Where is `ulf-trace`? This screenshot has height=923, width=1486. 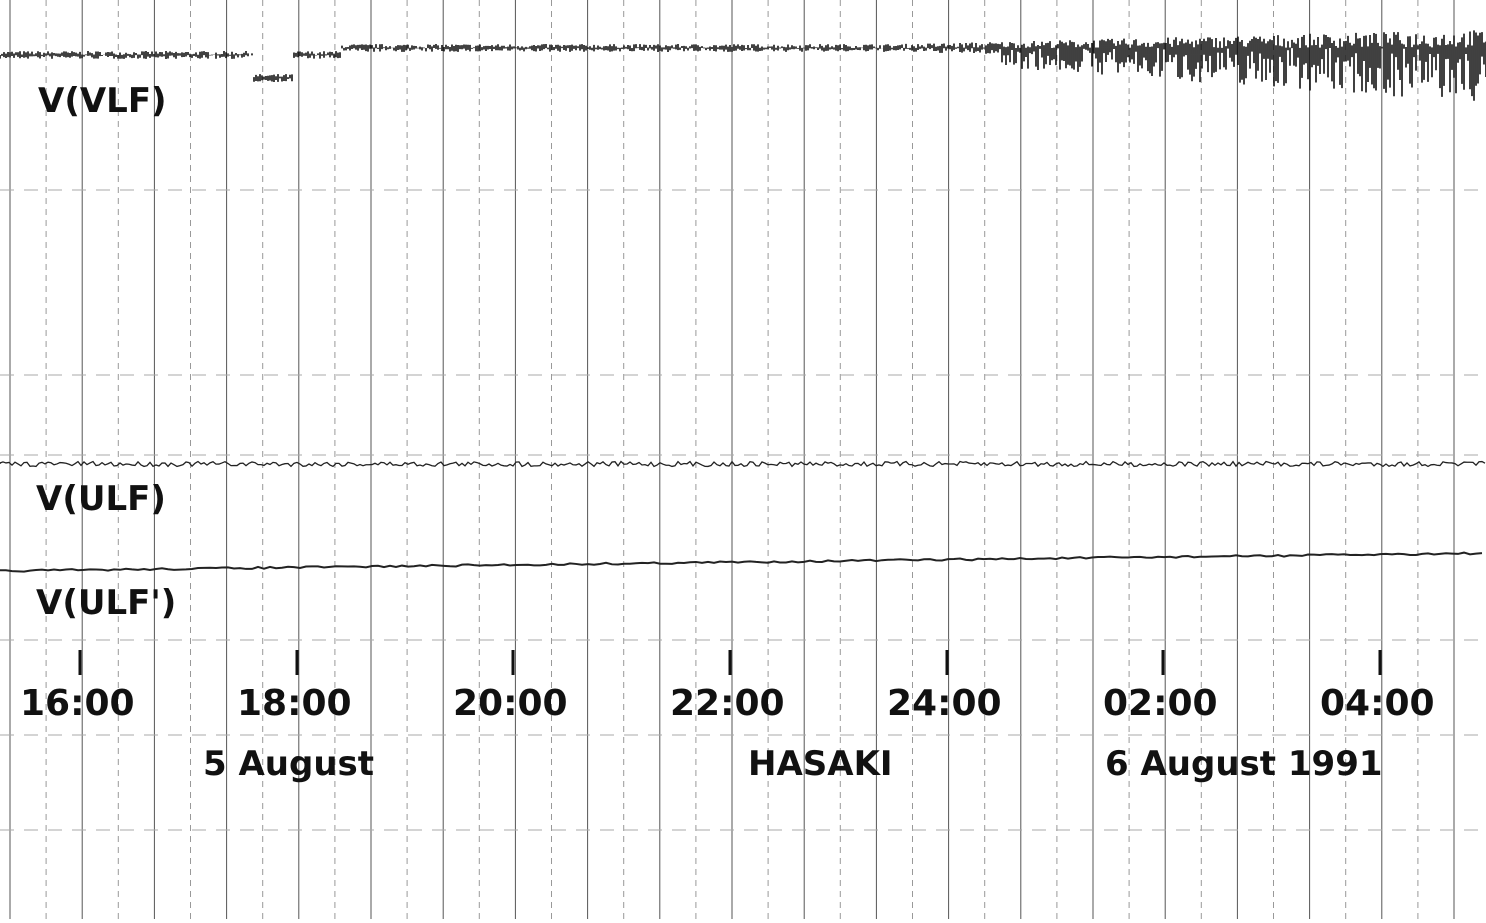 ulf-trace is located at coordinates (743, 464).